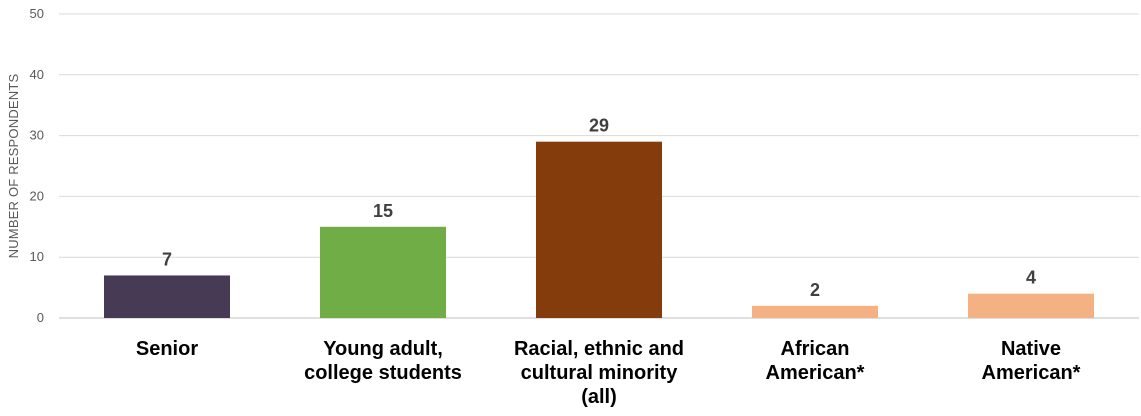  I want to click on category-label-line: cultural minority, so click(600, 373).